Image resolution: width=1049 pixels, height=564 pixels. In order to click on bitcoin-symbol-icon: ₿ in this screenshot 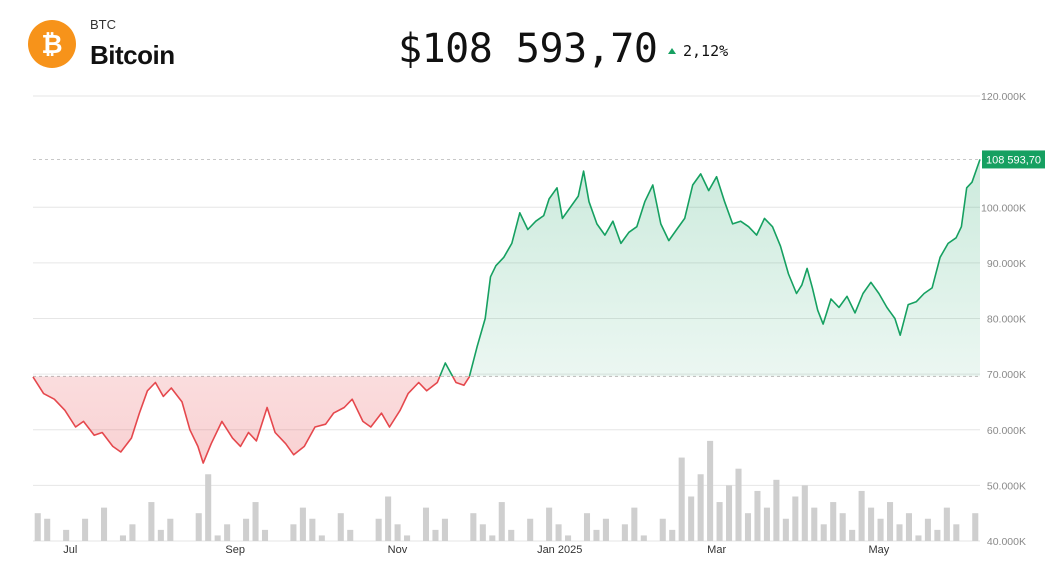, I will do `click(51, 45)`.